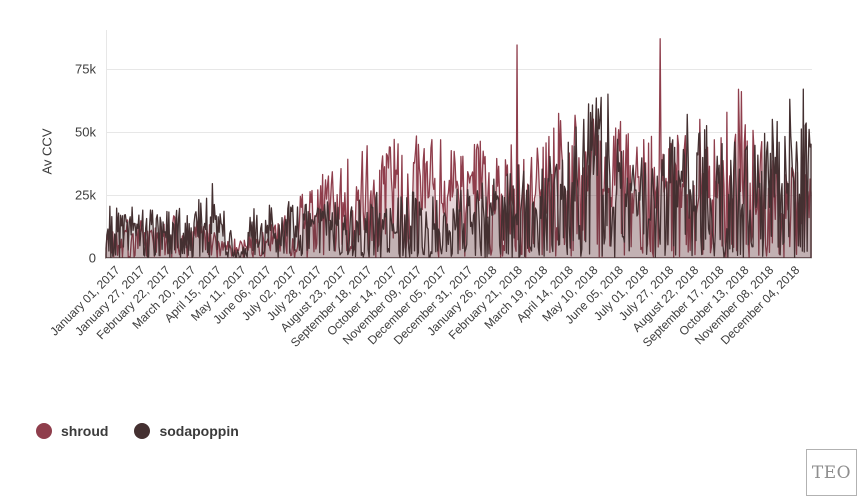  I want to click on legend-item-shroud: shroud, so click(72, 431).